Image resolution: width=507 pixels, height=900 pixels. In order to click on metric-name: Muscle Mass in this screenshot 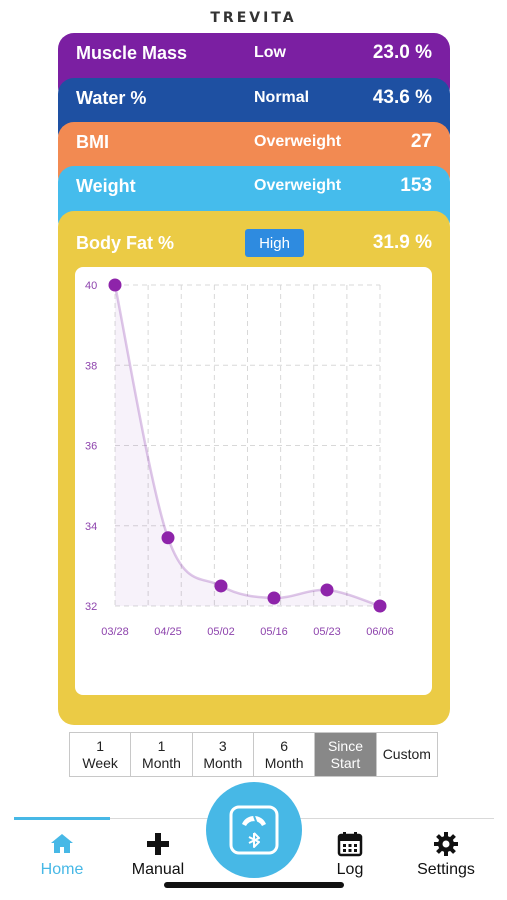, I will do `click(132, 52)`.